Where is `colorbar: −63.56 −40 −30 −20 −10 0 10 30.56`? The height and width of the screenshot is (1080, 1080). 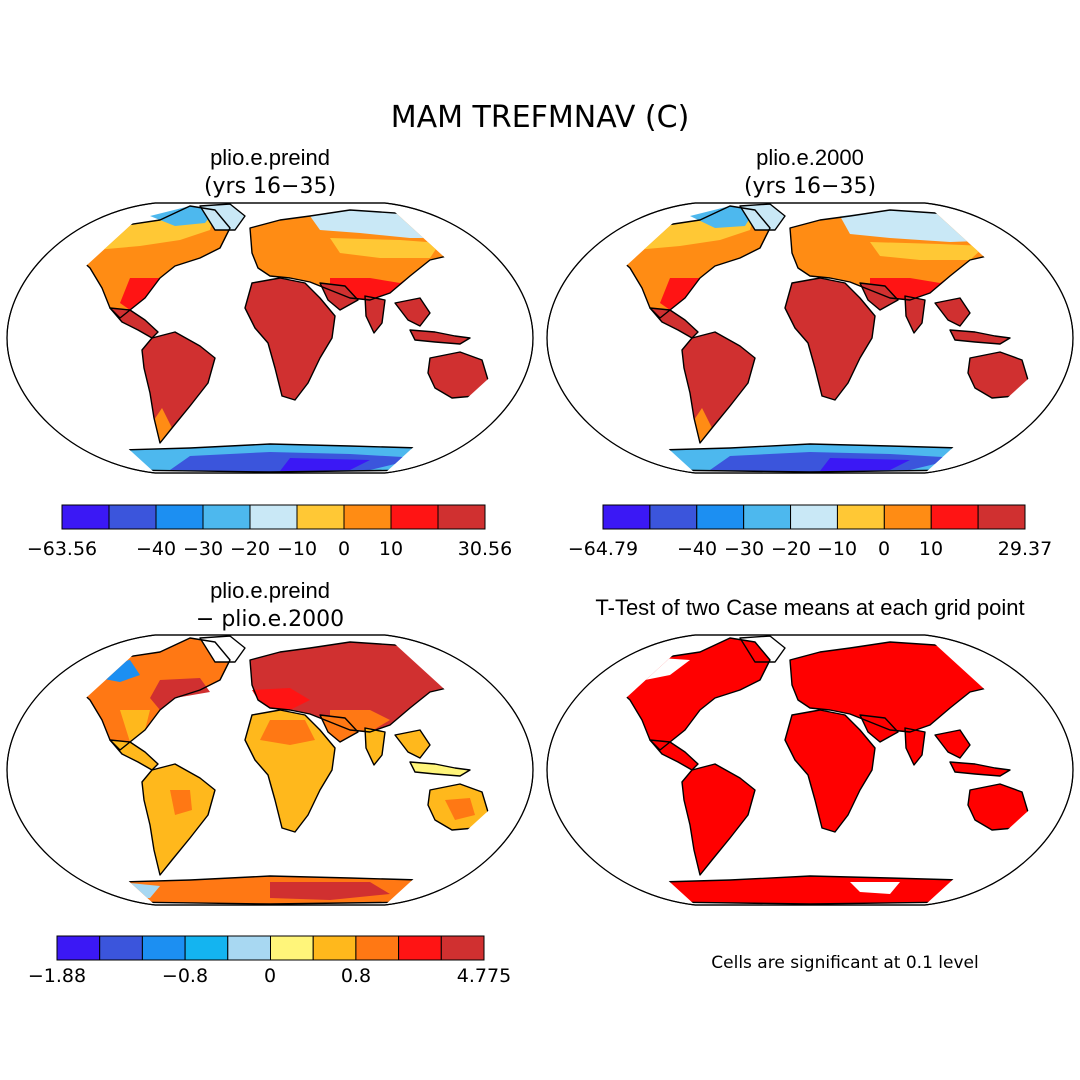
colorbar: −63.56 −40 −30 −20 −10 0 10 30.56 is located at coordinates (269, 532).